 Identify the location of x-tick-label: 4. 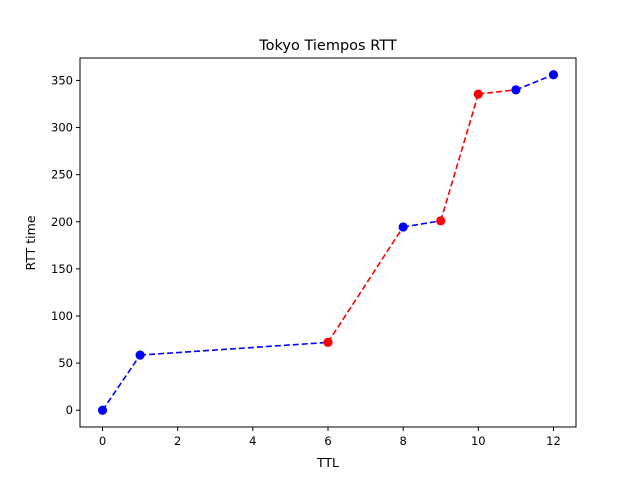
(252, 441).